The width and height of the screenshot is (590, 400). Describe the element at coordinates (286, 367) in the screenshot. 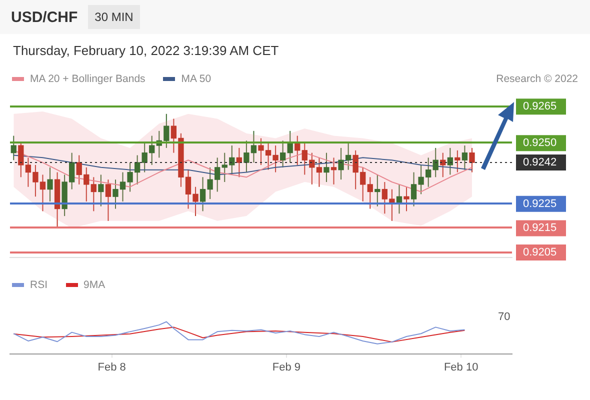

I see `x-tick-label: Feb 9` at that location.